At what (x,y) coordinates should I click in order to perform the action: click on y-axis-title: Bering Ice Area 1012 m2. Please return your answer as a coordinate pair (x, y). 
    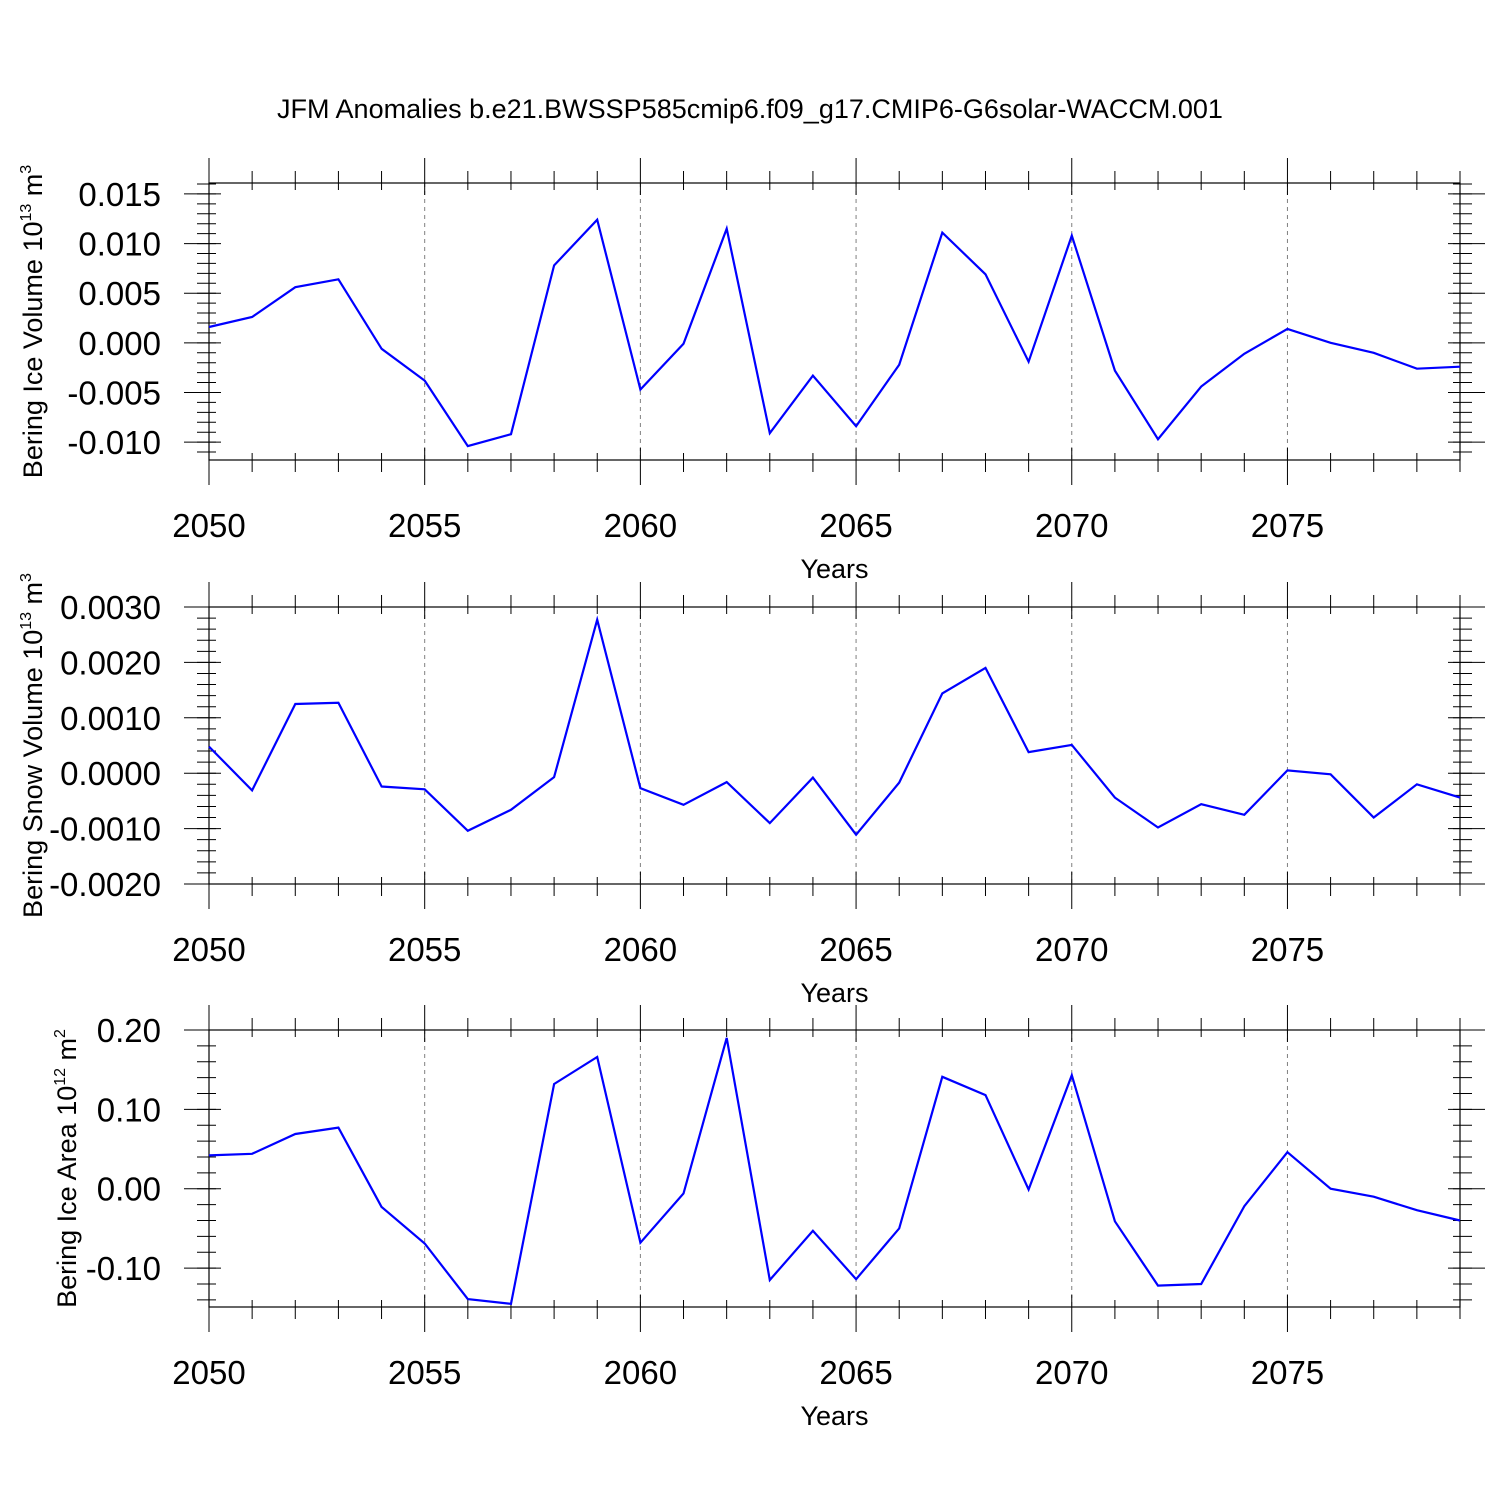
    Looking at the image, I should click on (67, 1168).